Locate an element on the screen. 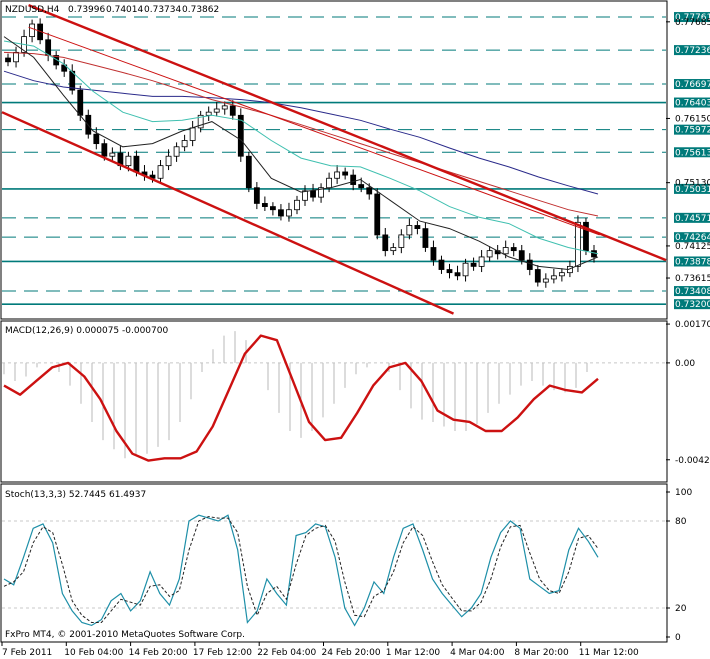  stoch-main-line is located at coordinates (301, 570).